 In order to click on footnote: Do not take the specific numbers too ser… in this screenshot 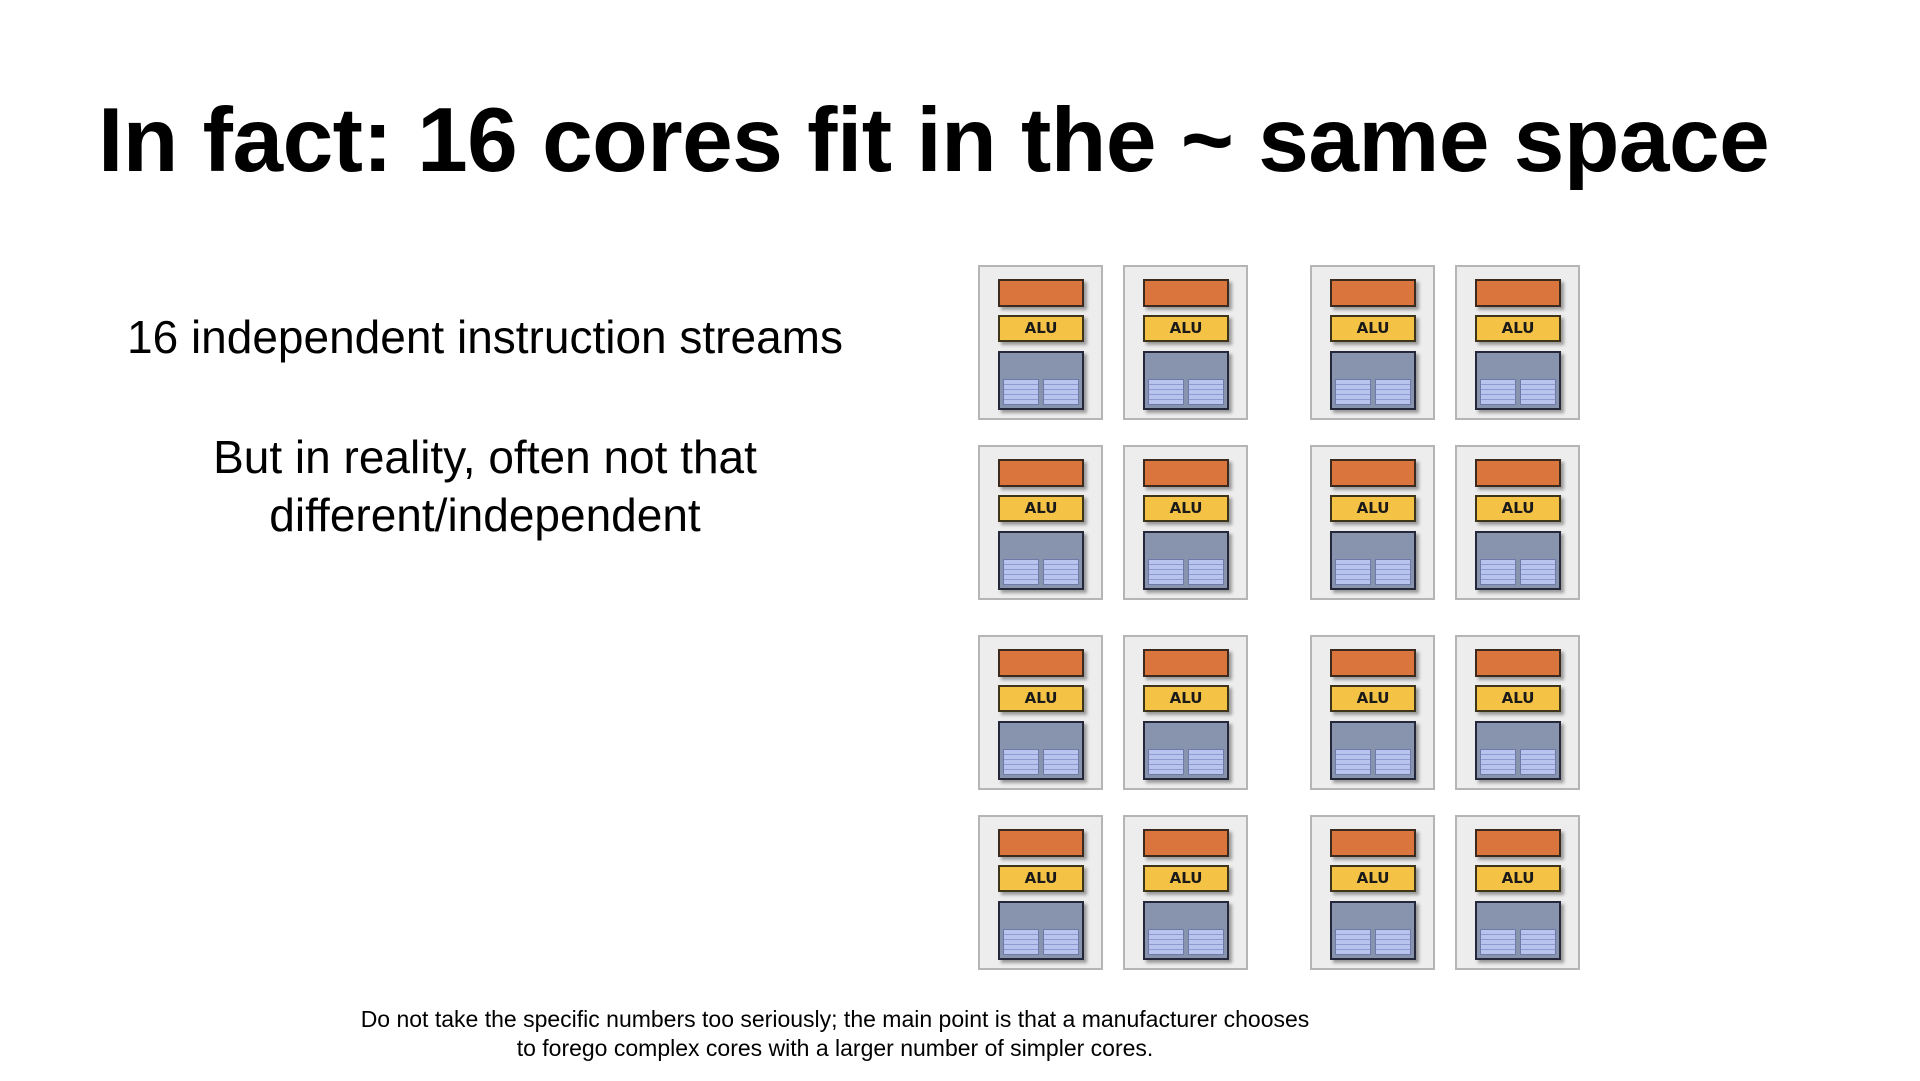, I will do `click(835, 1034)`.